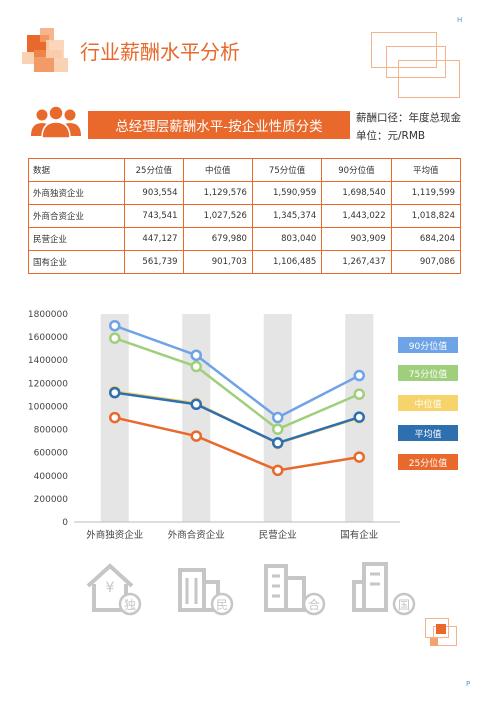  What do you see at coordinates (359, 535) in the screenshot?
I see `x-tick-label: 国有企业` at bounding box center [359, 535].